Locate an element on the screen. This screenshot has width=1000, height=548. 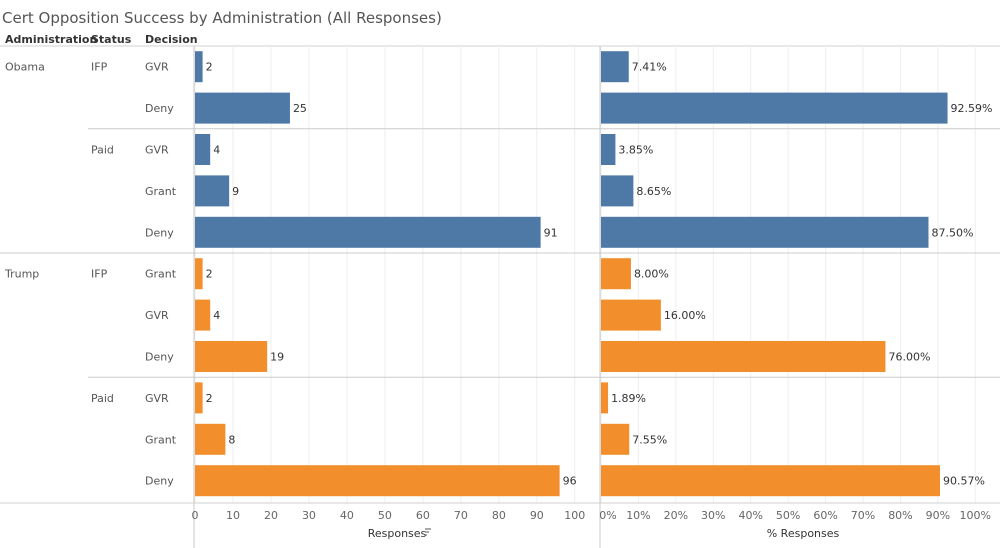
left-tick-label: 0 is located at coordinates (195, 515).